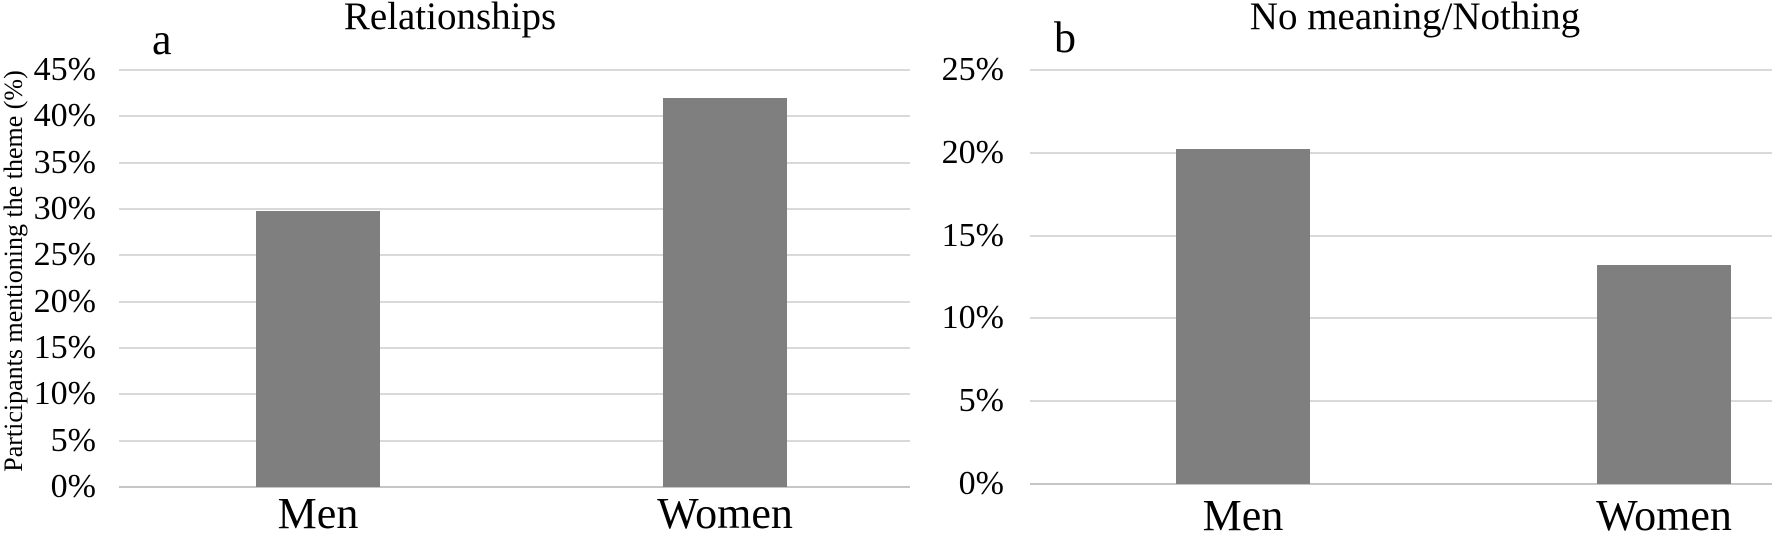 The height and width of the screenshot is (535, 1772). I want to click on panel-b-letter: b, so click(1065, 37).